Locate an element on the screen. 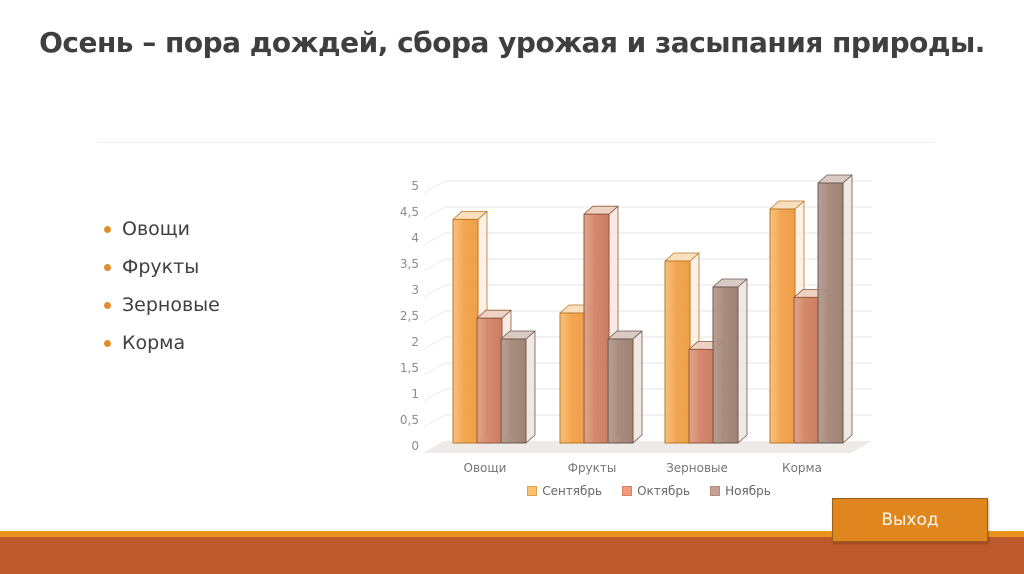 The image size is (1024, 574). bar-Сентябрь-Фрукты is located at coordinates (572, 378).